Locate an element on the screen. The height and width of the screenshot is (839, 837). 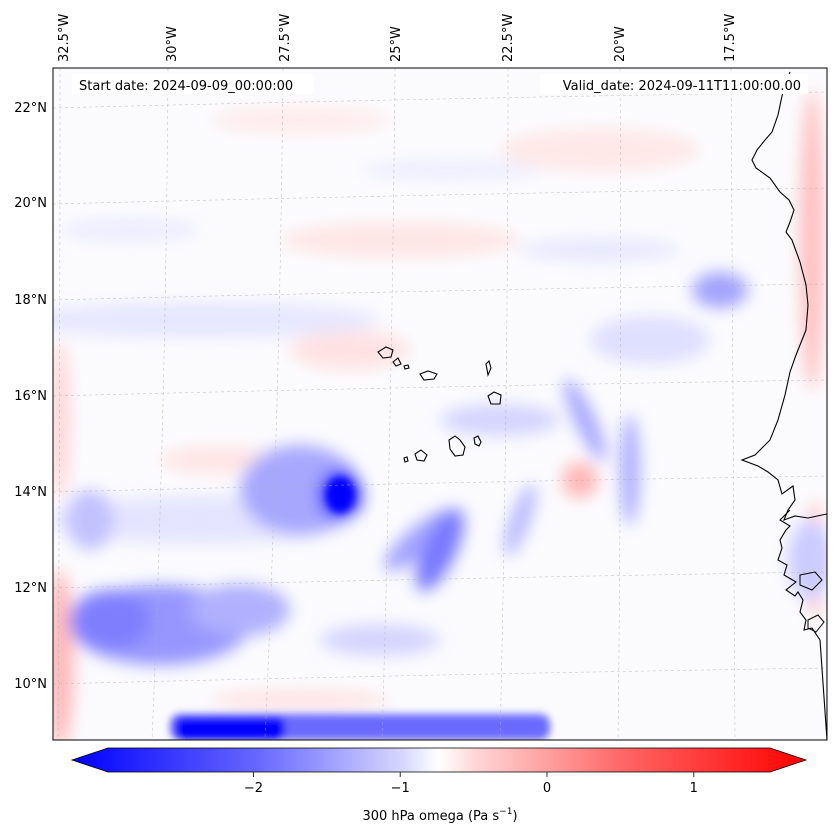
colorbar-tick-label: 1 is located at coordinates (694, 788).